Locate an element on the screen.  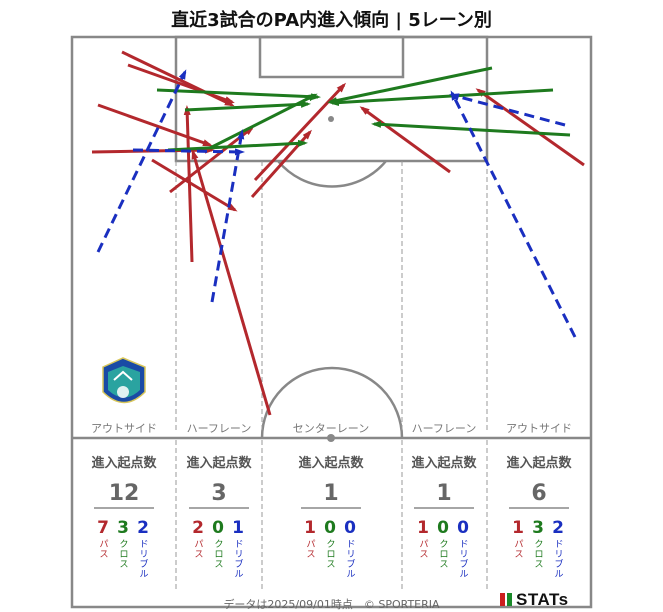
lane-2-cross-count: 0 is located at coordinates (218, 528).